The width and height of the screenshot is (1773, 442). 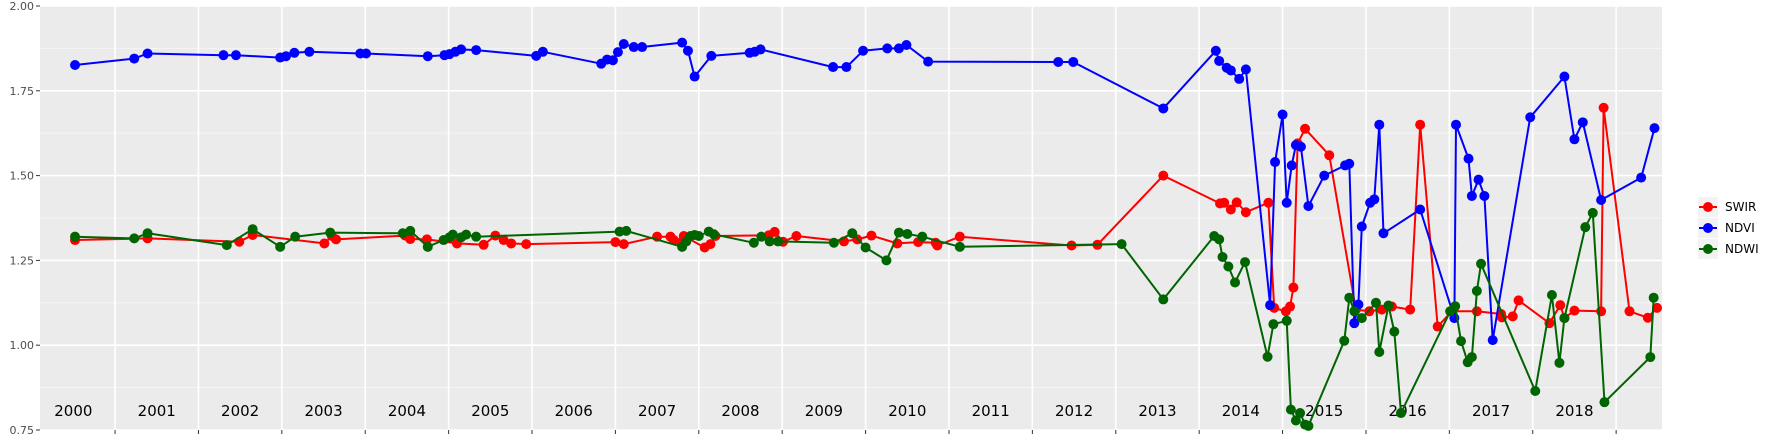 I want to click on y-tick-label: 1.25, so click(x=22, y=260).